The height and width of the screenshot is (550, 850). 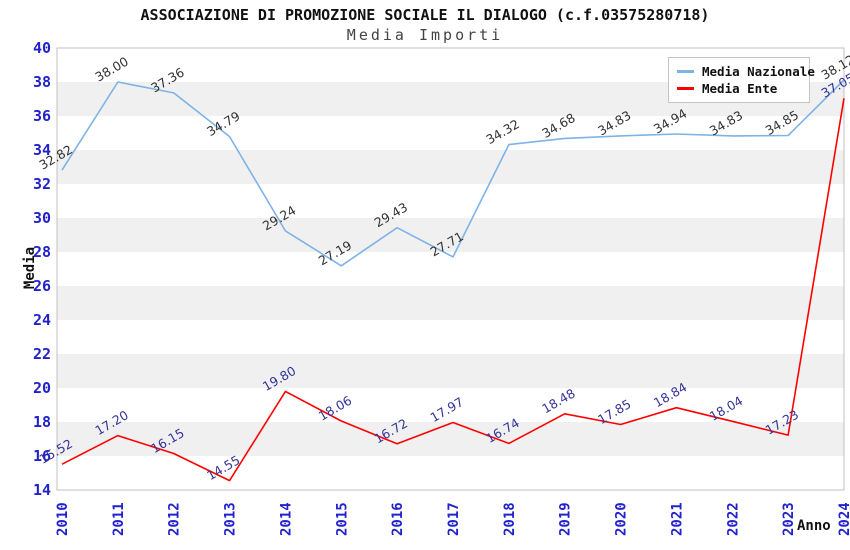 I want to click on y-tick-label: 16, so click(x=42, y=456).